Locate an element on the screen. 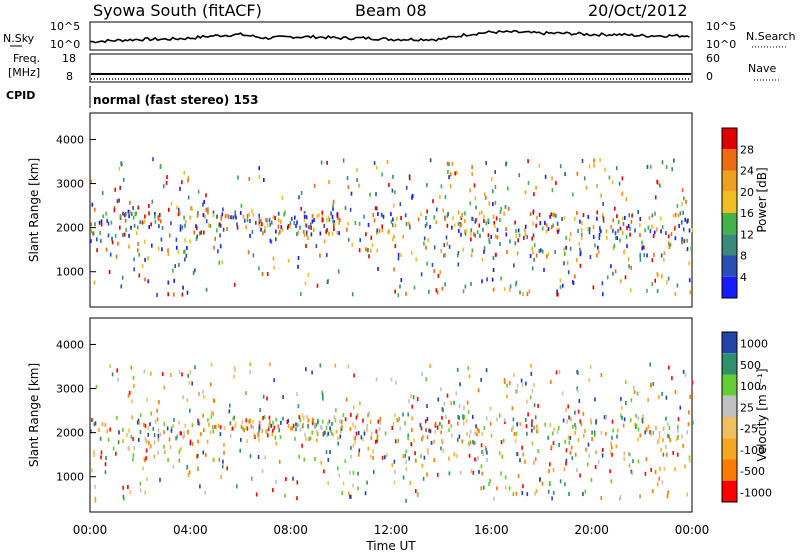 The height and width of the screenshot is (554, 800). colorbar-segment is located at coordinates (729, 160).